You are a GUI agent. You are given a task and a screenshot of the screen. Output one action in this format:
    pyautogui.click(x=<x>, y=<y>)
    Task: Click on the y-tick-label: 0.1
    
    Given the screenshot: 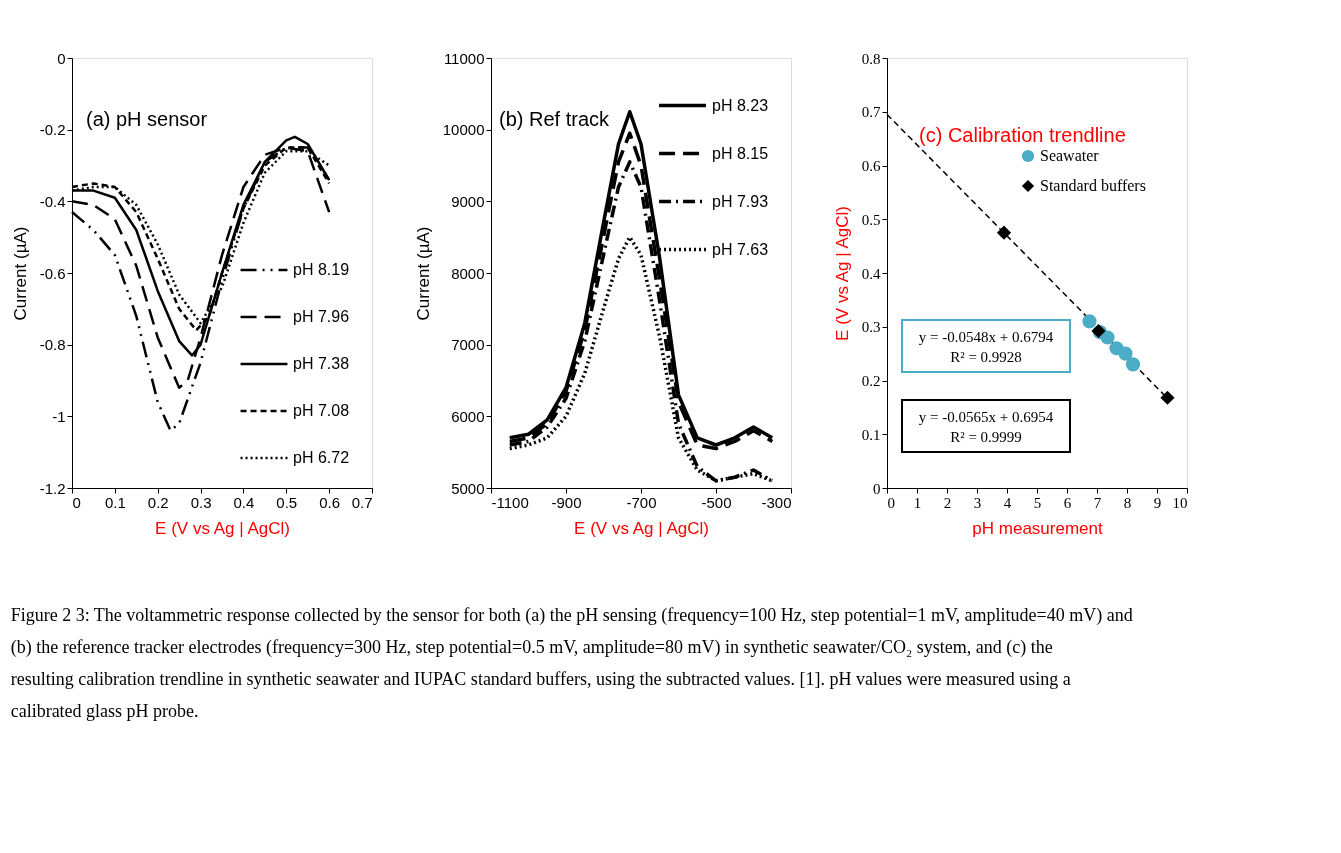 What is the action you would take?
    pyautogui.click(x=871, y=434)
    